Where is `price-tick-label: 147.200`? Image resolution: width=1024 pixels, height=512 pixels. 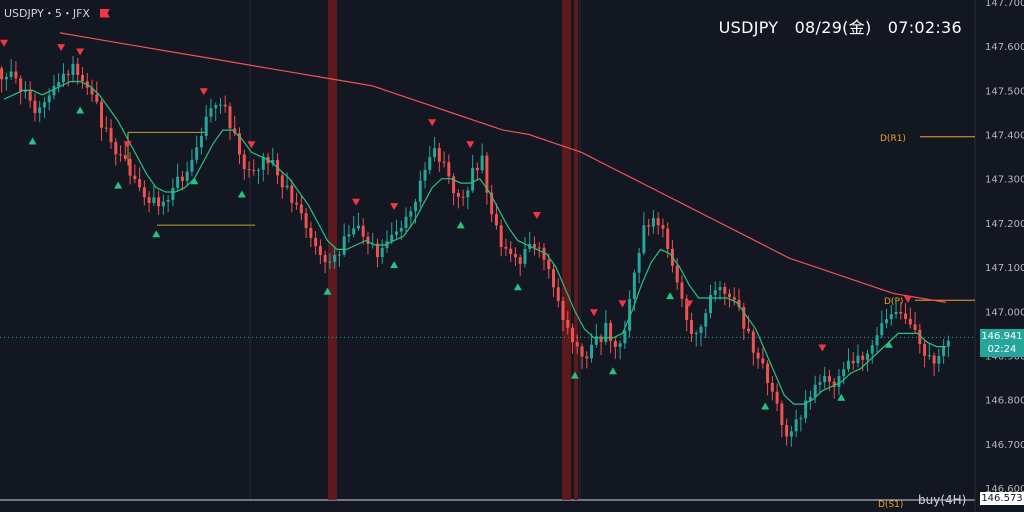 price-tick-label: 147.200 is located at coordinates (1004, 224).